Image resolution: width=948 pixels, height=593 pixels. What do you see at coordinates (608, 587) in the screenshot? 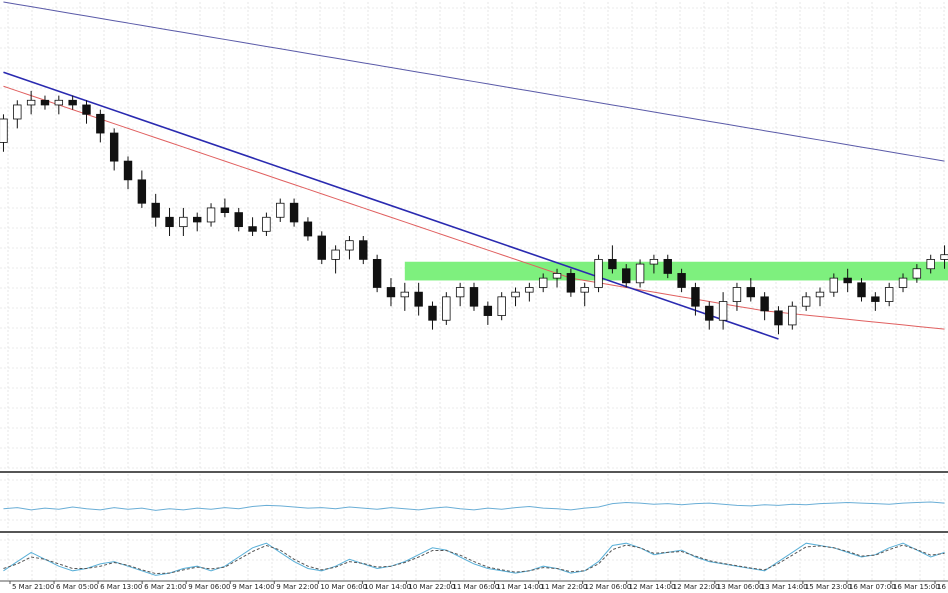
I see `x-tick-label: 12 Mar 06:00` at bounding box center [608, 587].